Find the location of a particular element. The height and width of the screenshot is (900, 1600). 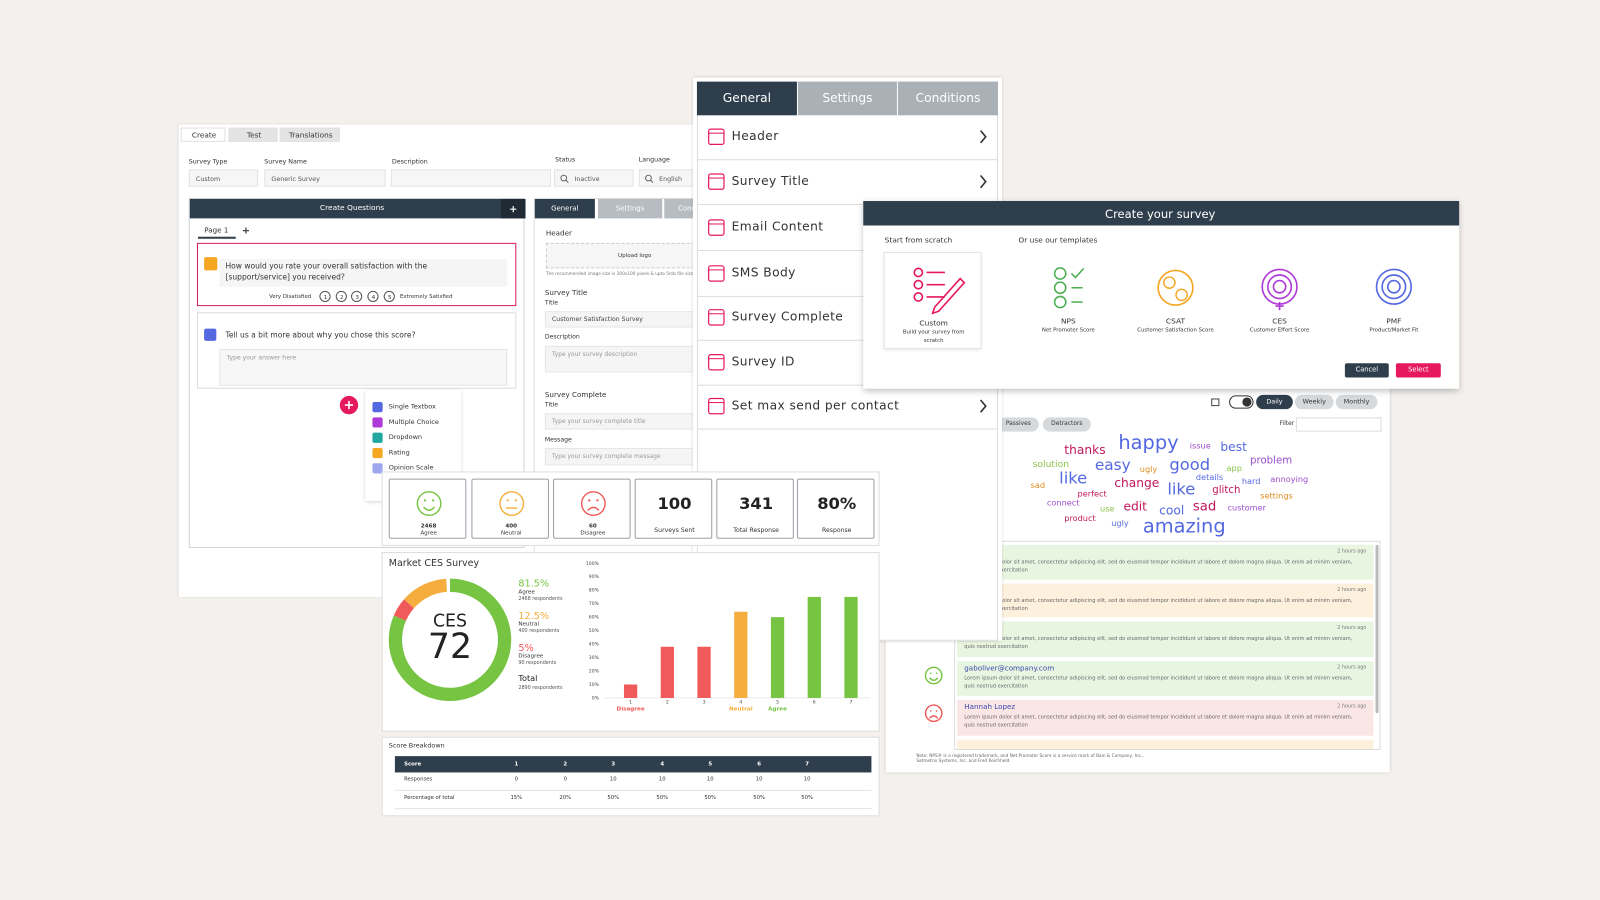

period-label: Monthly is located at coordinates (1356, 402).